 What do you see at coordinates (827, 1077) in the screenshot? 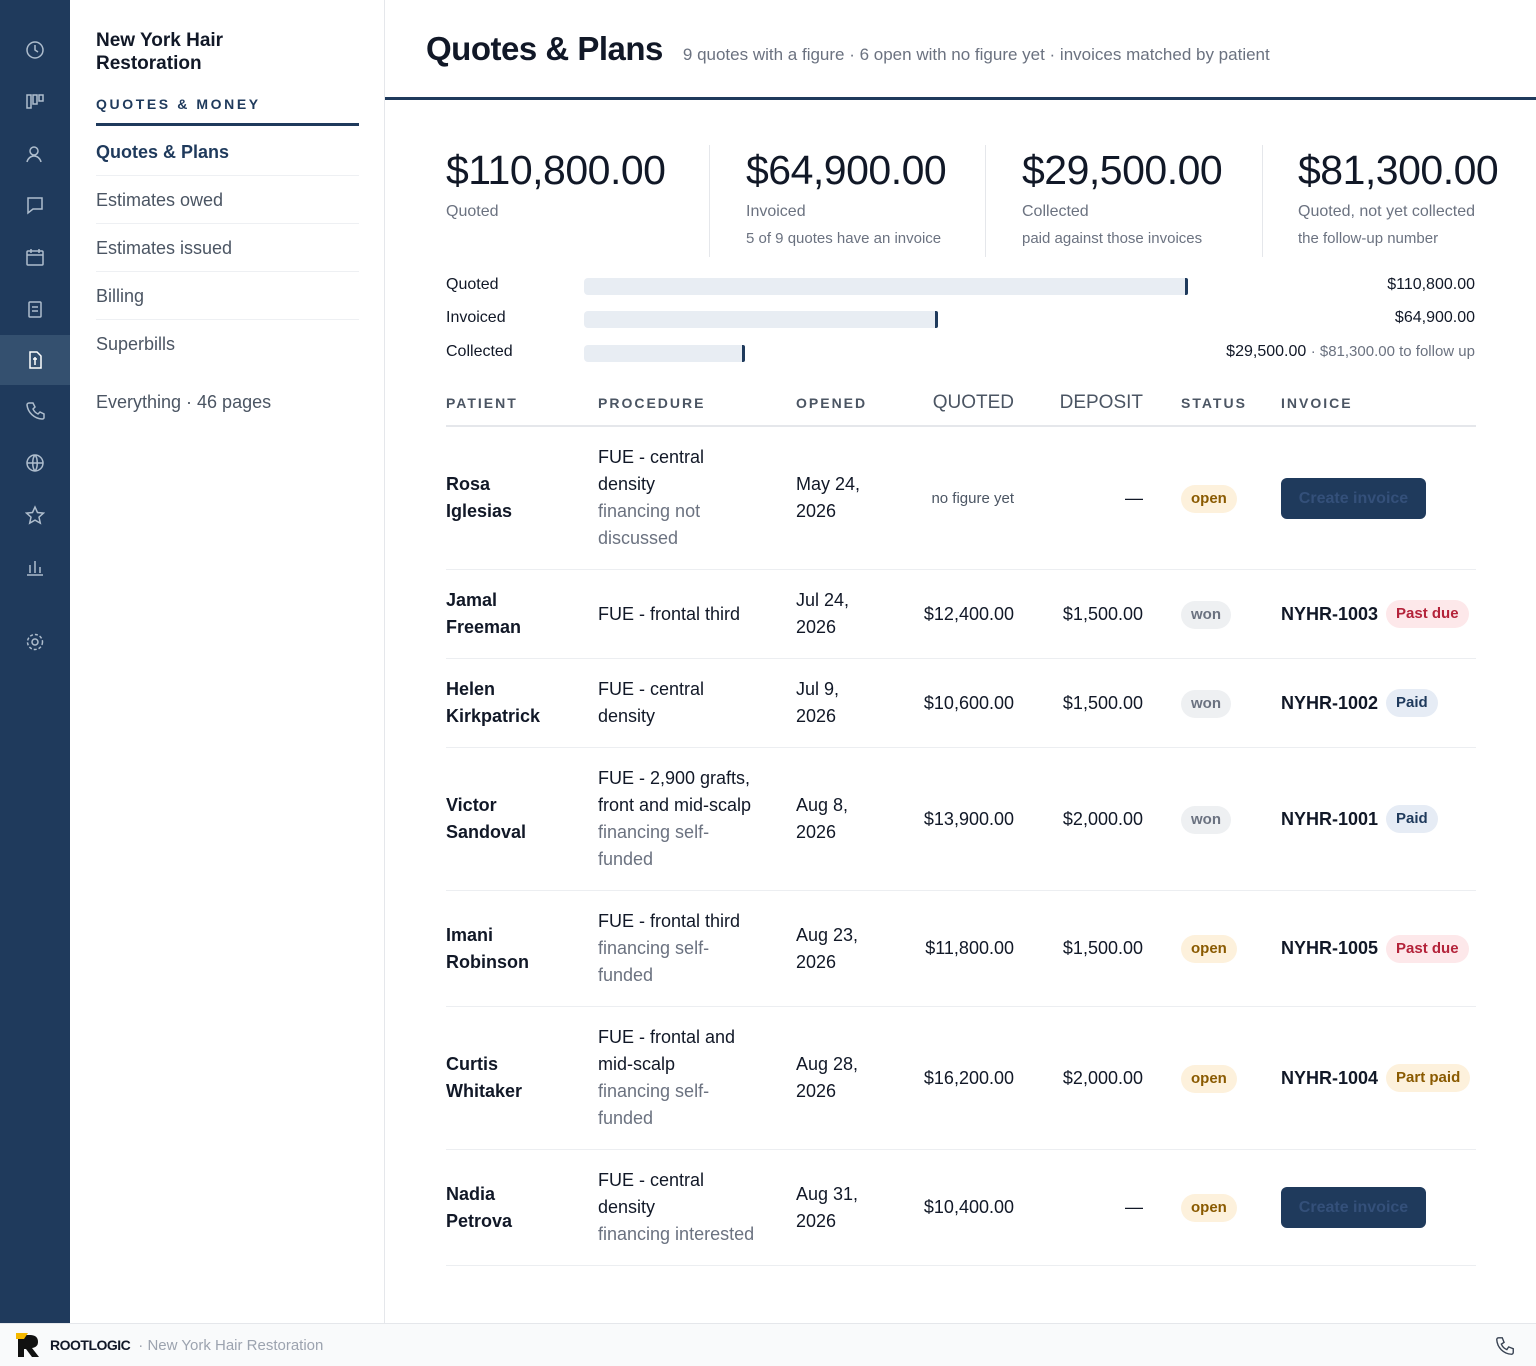
I see `opened: Aug 28, 2026` at bounding box center [827, 1077].